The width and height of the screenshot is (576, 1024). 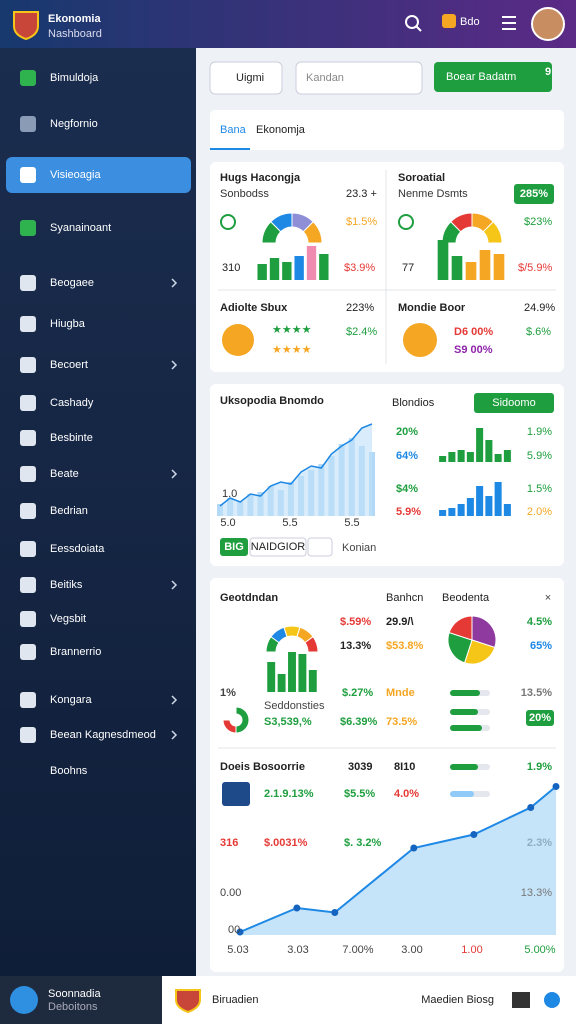 What do you see at coordinates (457, 1000) in the screenshot?
I see `link: Maedien Biosg` at bounding box center [457, 1000].